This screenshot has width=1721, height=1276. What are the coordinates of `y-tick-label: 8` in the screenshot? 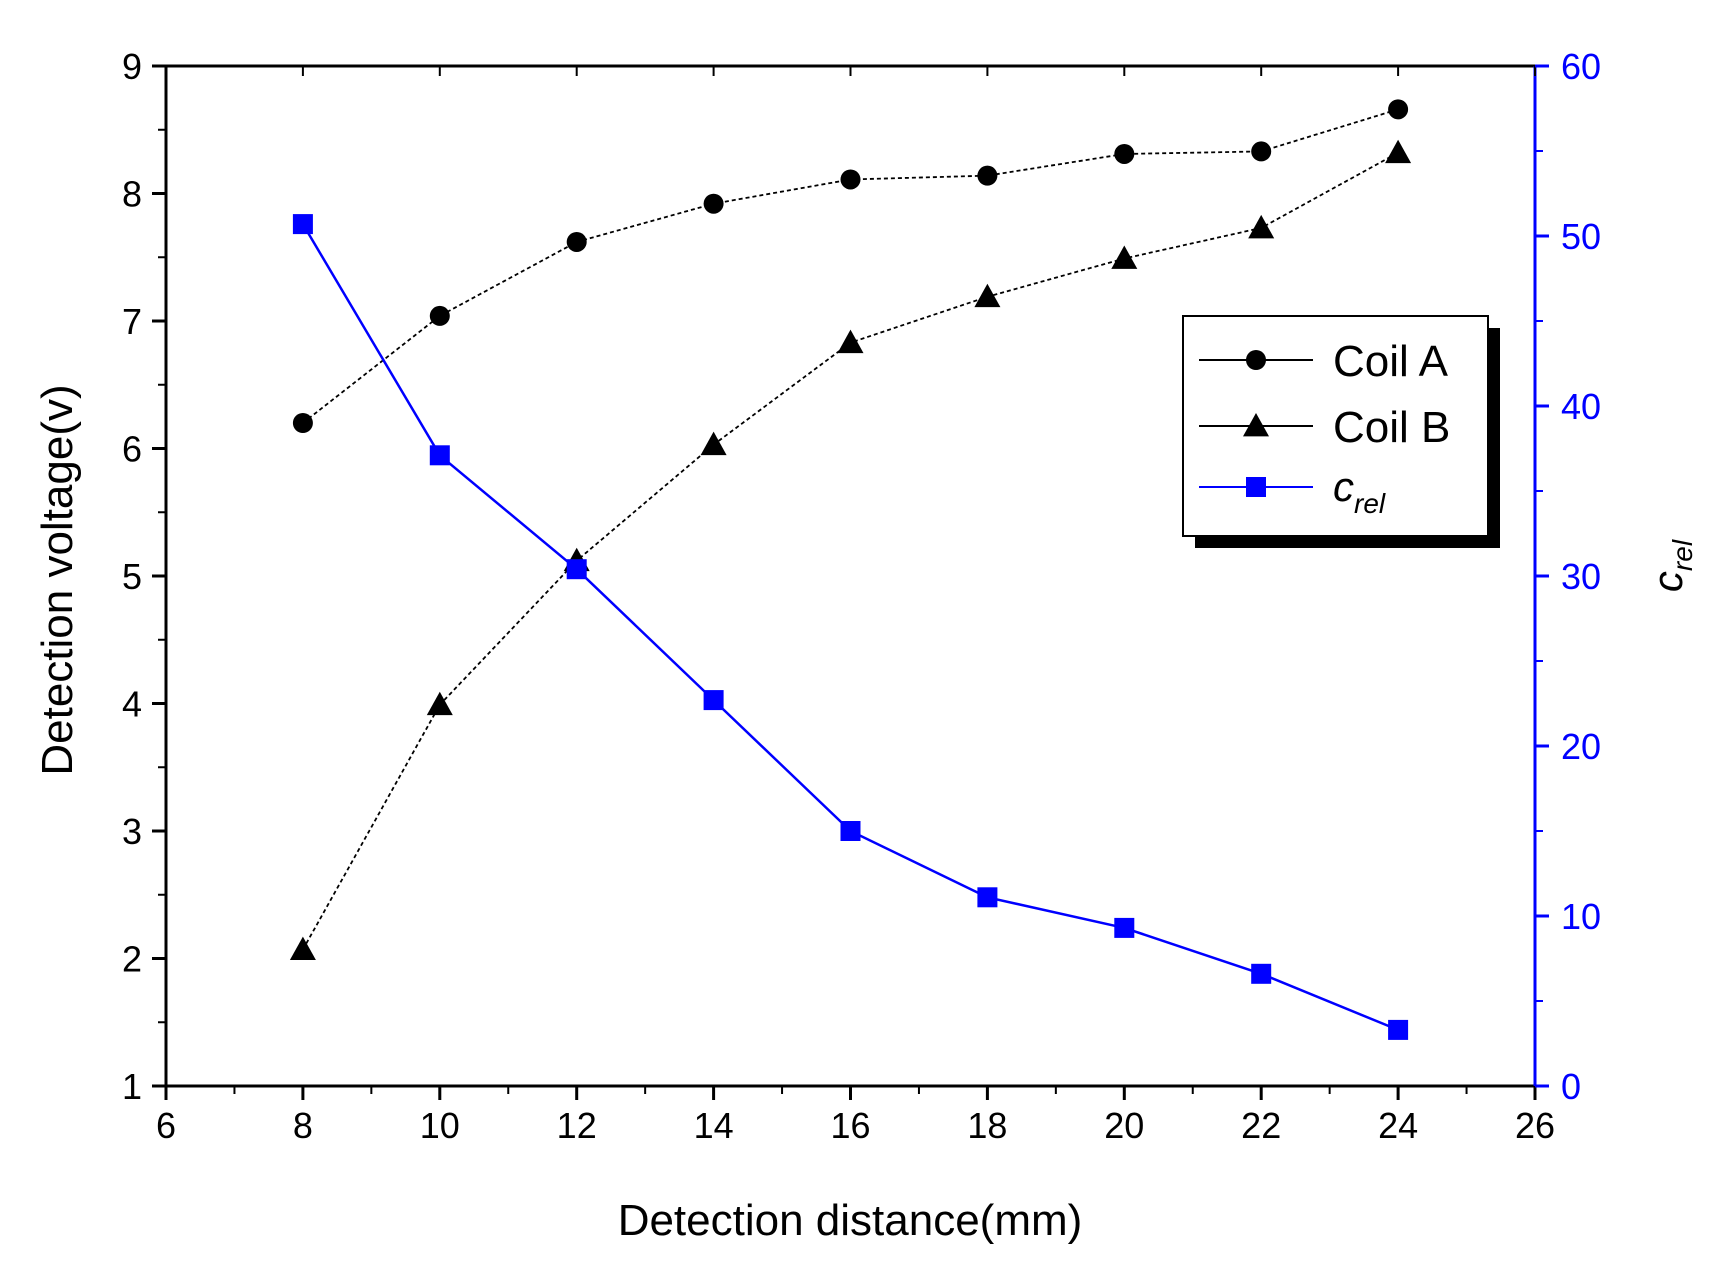 It's located at (132, 194).